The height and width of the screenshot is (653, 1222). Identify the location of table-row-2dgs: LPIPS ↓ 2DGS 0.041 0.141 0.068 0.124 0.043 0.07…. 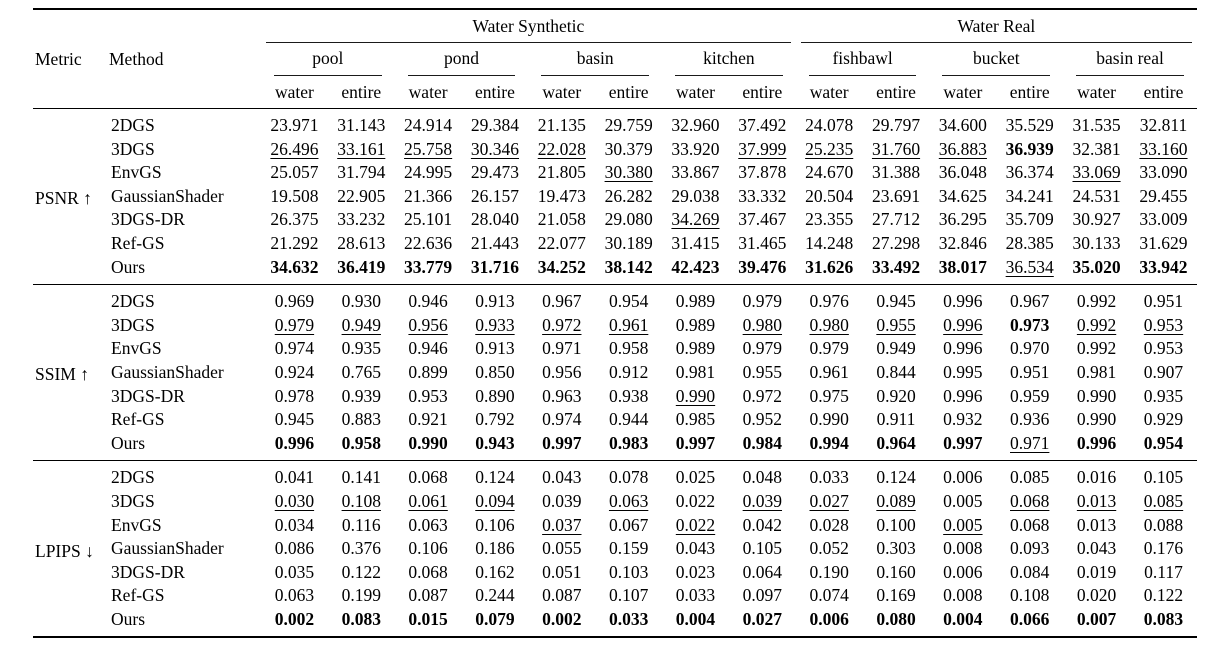
(615, 510).